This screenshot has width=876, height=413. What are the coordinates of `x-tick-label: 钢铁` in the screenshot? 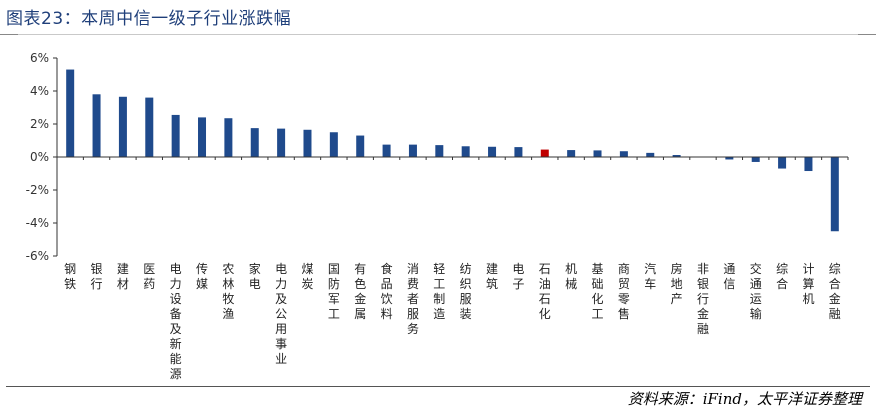 It's located at (70, 276).